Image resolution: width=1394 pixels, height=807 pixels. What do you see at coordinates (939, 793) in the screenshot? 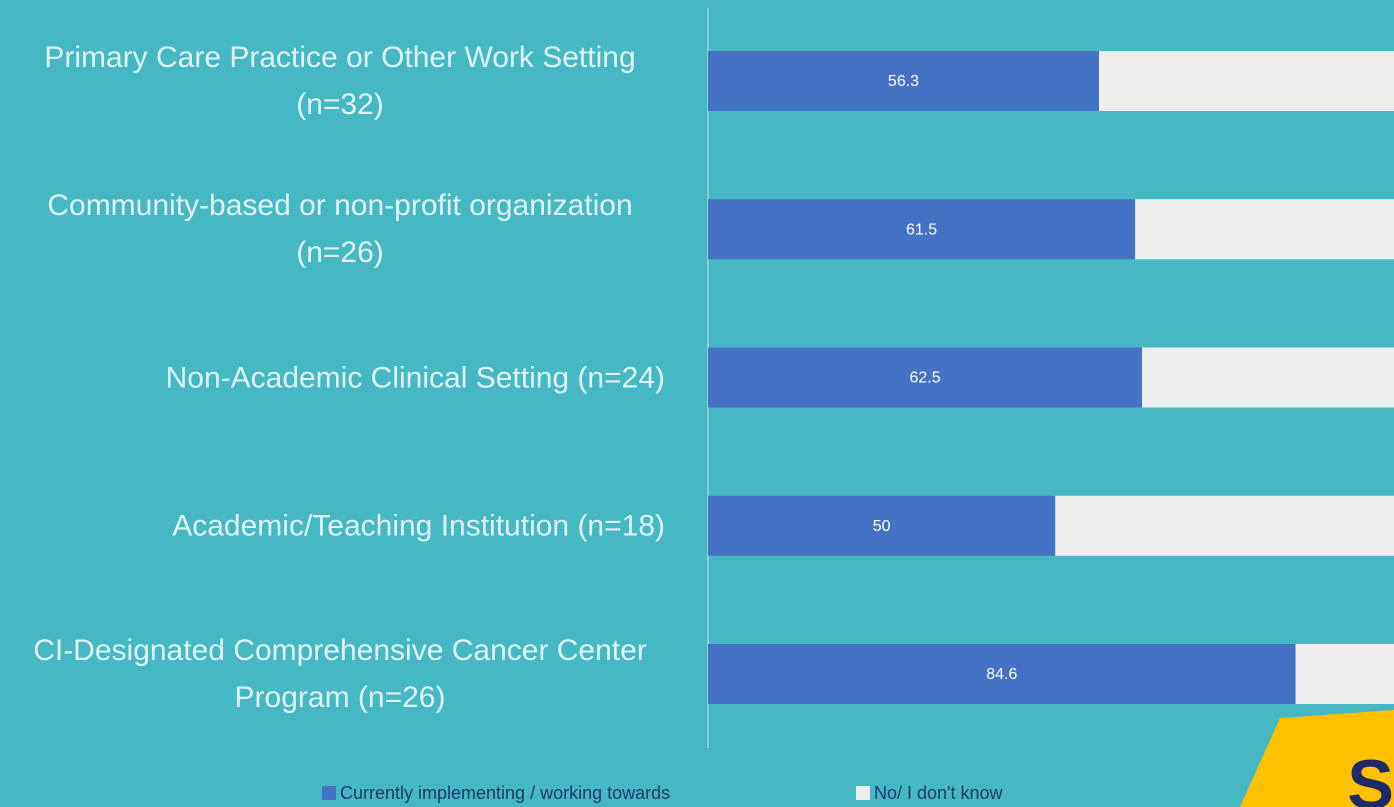
I see `legend-label: No/ I don't know` at bounding box center [939, 793].